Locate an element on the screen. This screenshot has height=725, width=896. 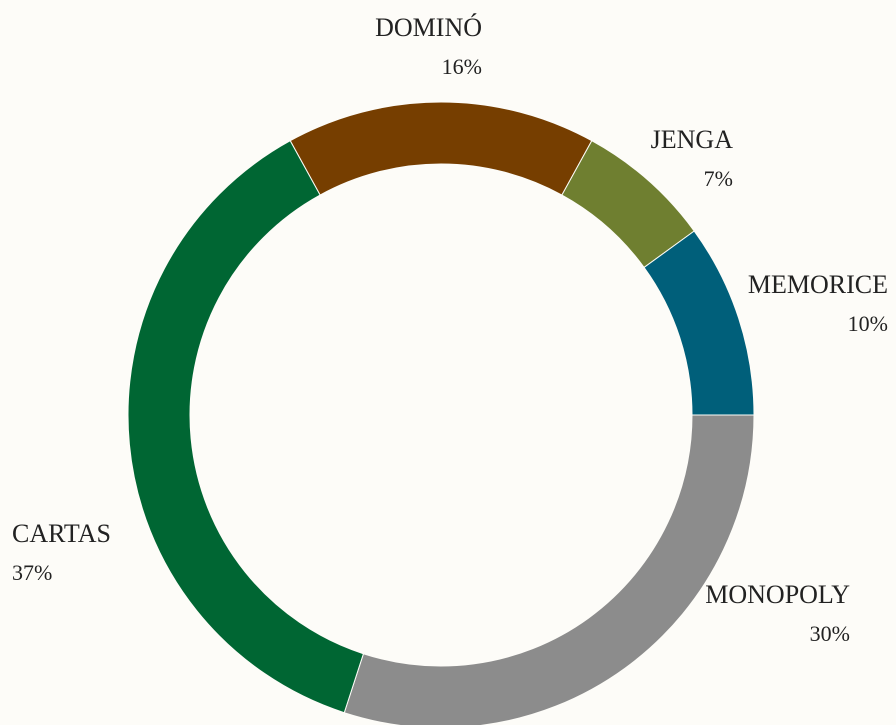
segment-label: DOMINÓ is located at coordinates (428, 27).